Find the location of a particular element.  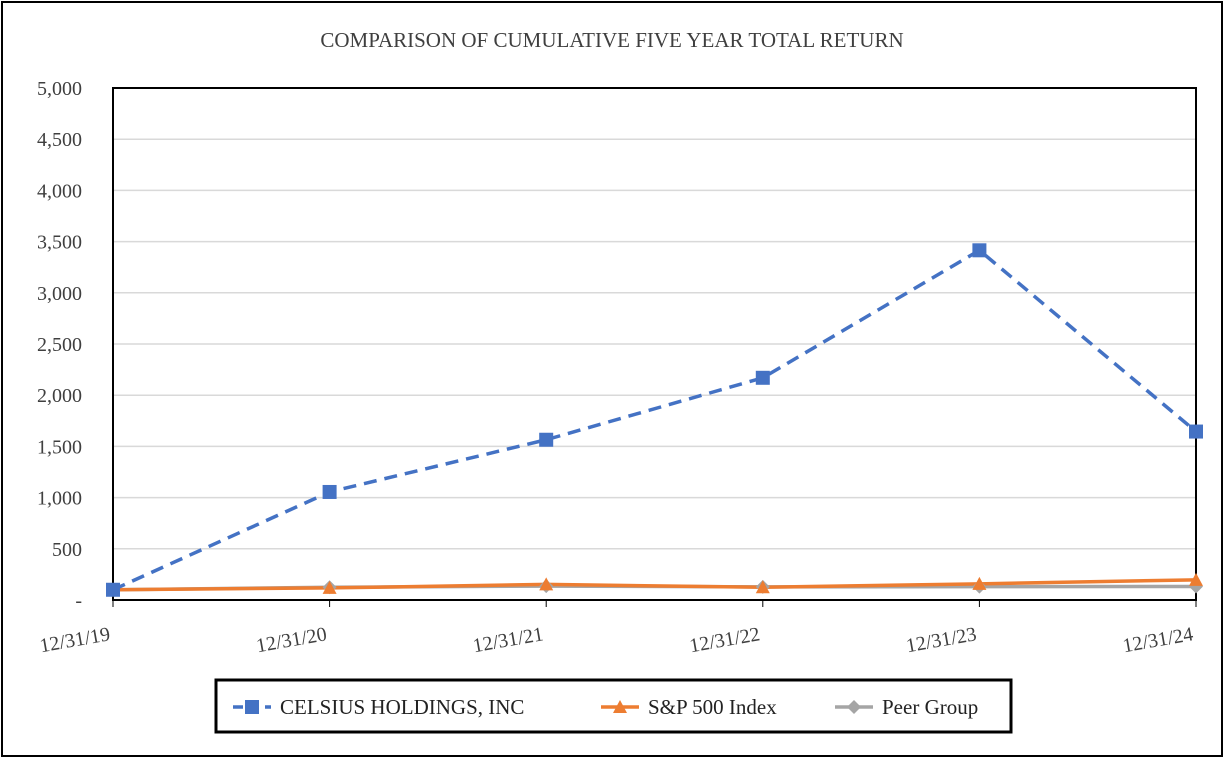

y-tick-label: 2,000 is located at coordinates (59, 396).